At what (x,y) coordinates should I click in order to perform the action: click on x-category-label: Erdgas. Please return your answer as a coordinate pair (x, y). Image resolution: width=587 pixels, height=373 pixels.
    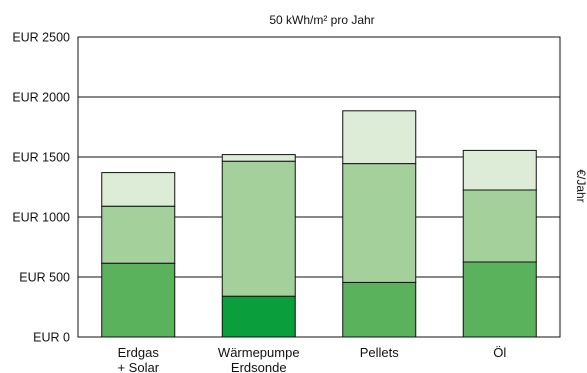
    Looking at the image, I should click on (139, 352).